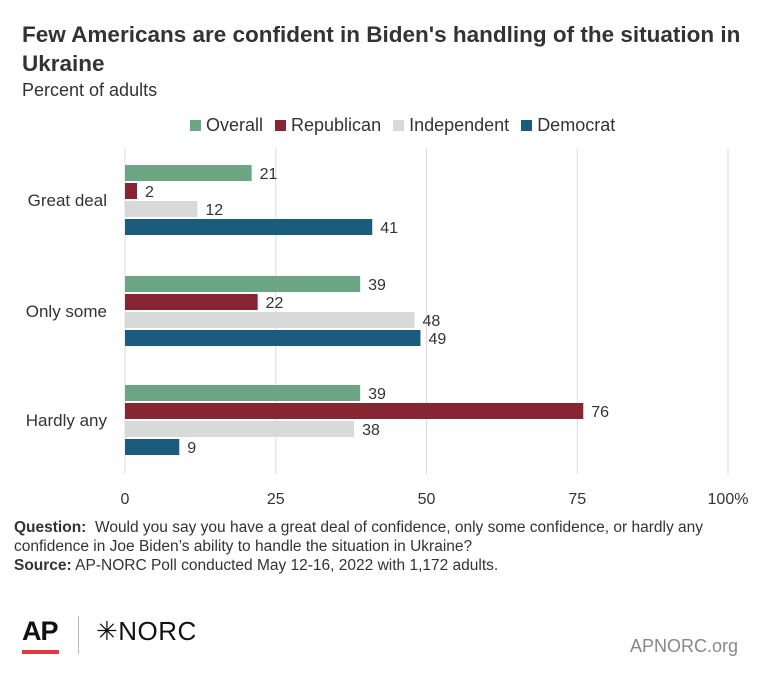 Image resolution: width=768 pixels, height=682 pixels. What do you see at coordinates (66, 311) in the screenshot?
I see `category-label: Only some` at bounding box center [66, 311].